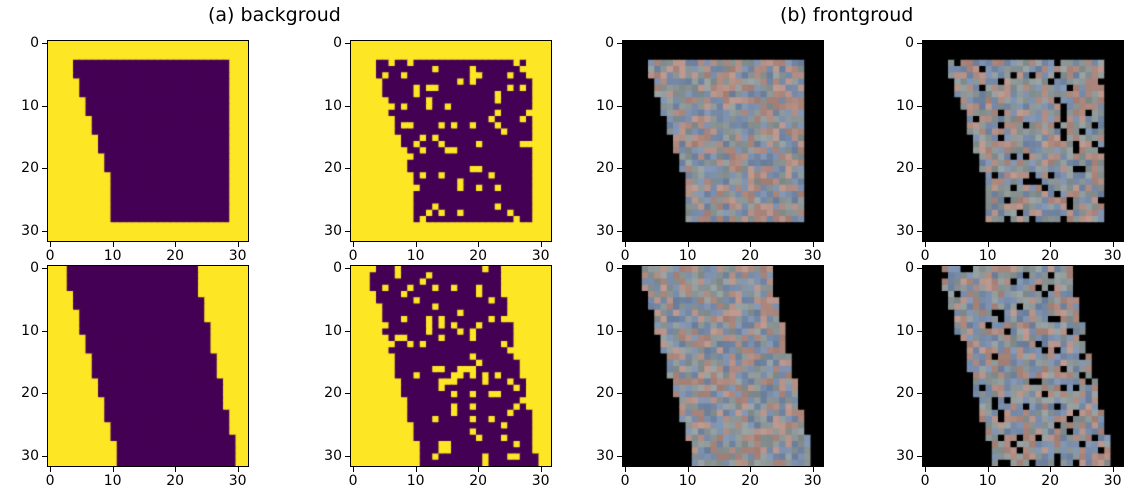  Describe the element at coordinates (905, 330) in the screenshot. I see `fg-image-bottom-right-ytick-label: 10` at that location.